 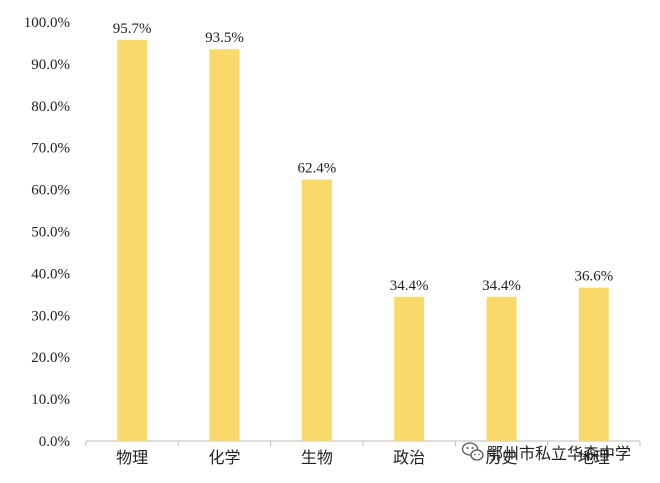 What do you see at coordinates (316, 169) in the screenshot?
I see `data-label: 62.4%` at bounding box center [316, 169].